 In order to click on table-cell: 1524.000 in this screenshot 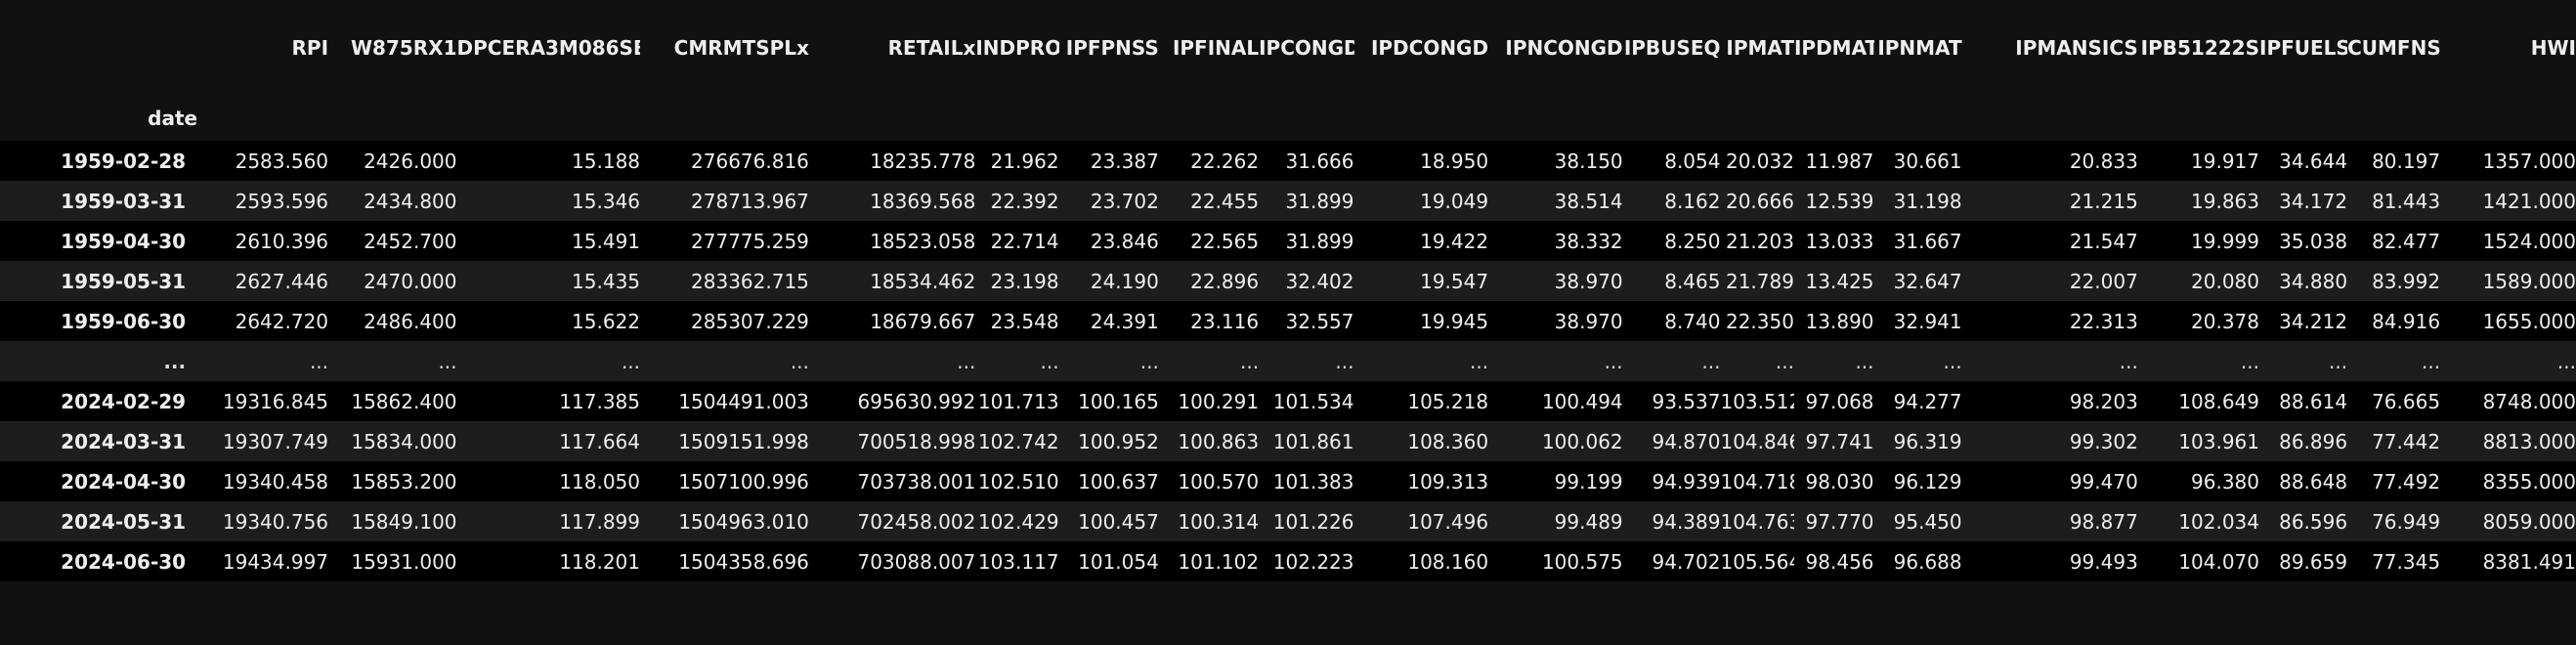, I will do `click(2529, 241)`.